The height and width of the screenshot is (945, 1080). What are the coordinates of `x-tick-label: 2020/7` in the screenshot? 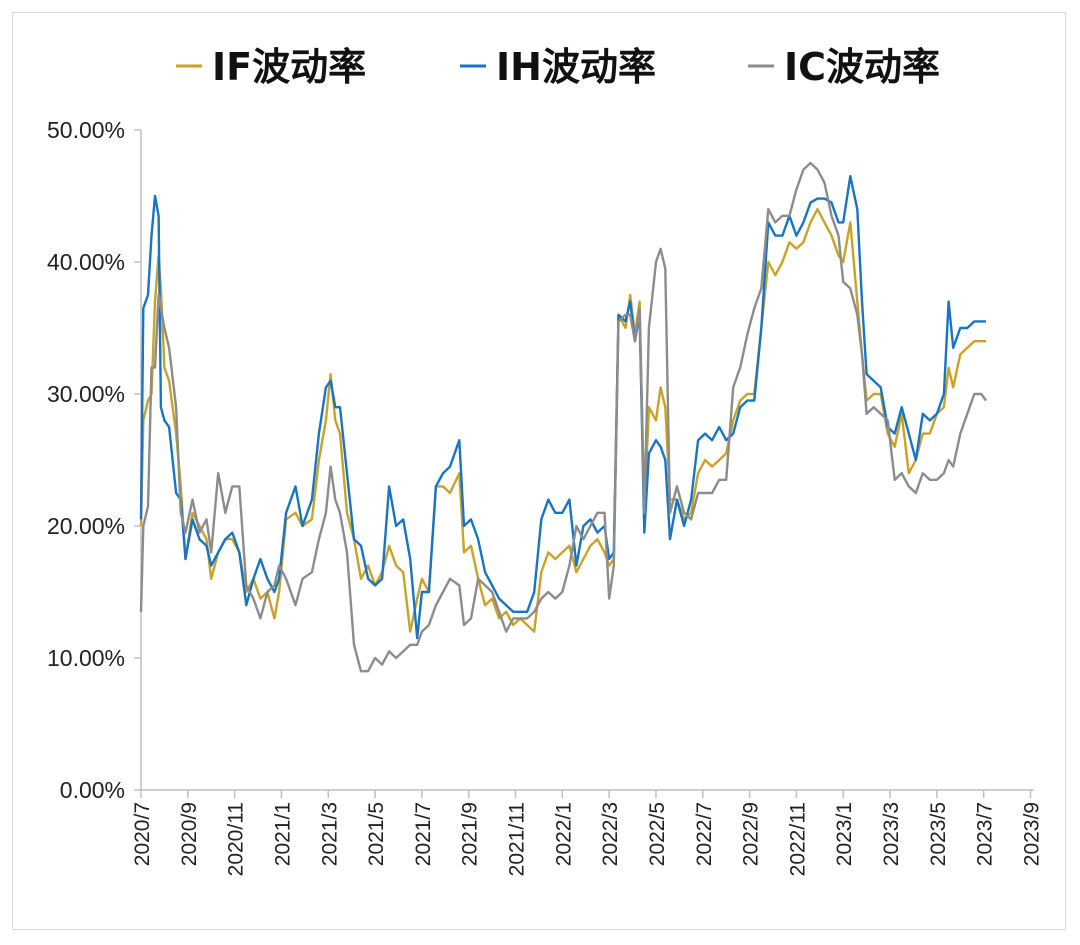 It's located at (142, 834).